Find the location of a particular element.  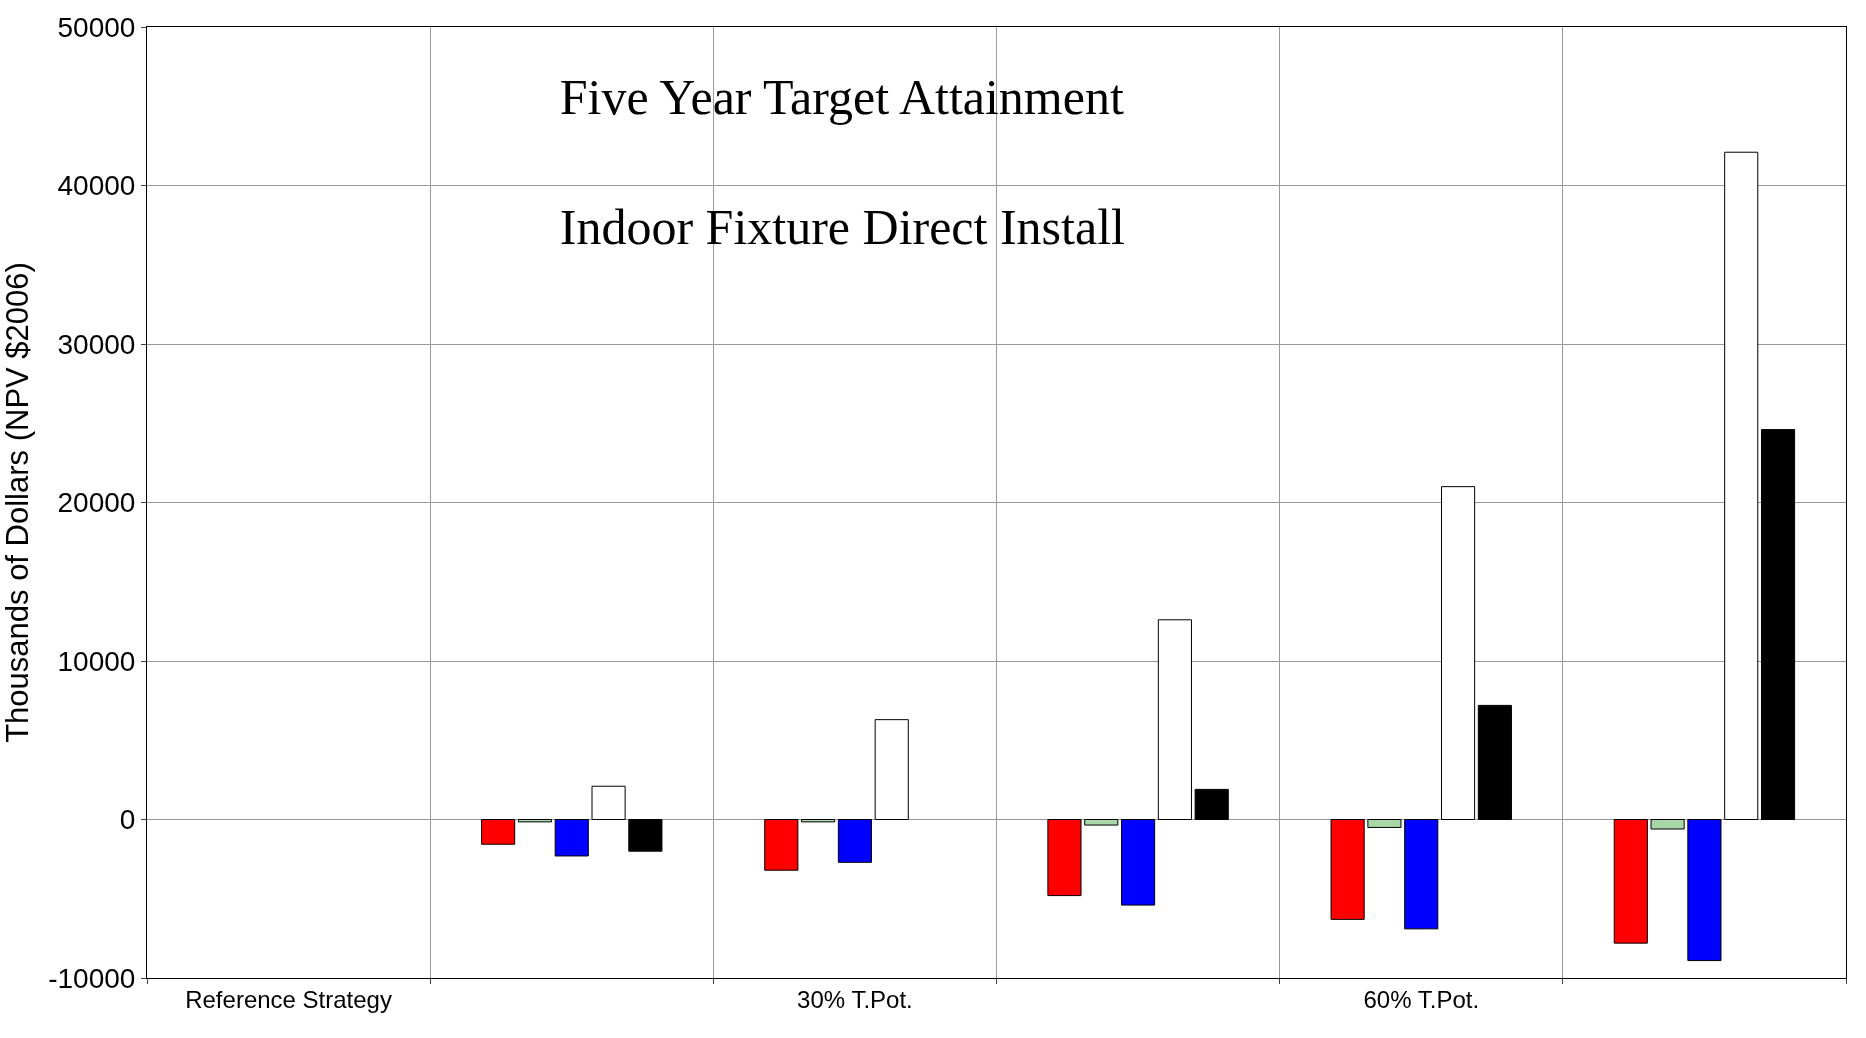

y-tick-label: 30000 is located at coordinates (96, 344).